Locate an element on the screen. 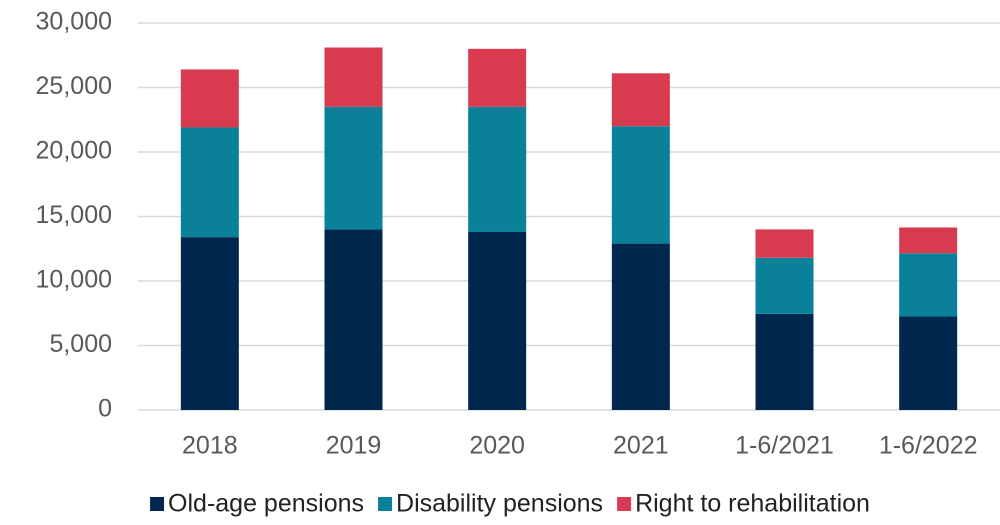 Image resolution: width=1000 pixels, height=525 pixels. y-tick-label: 25,000 is located at coordinates (74, 86).